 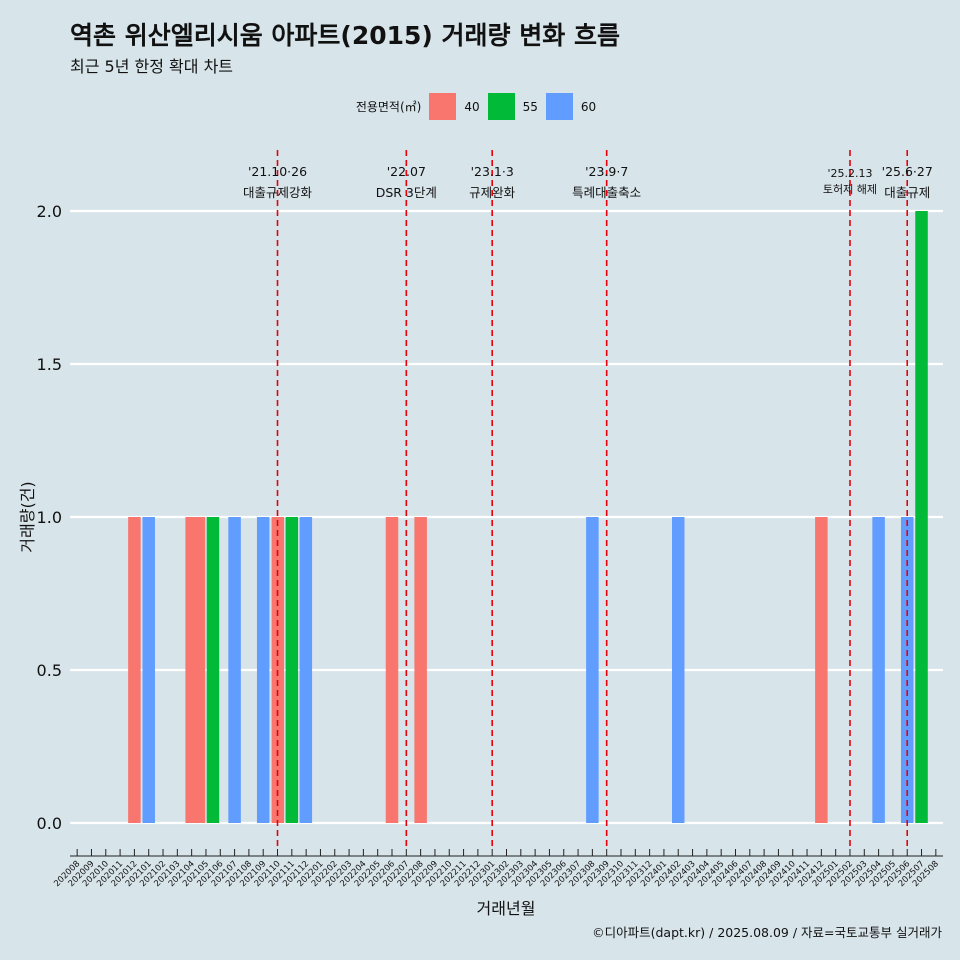 I want to click on event-date: '23.1·3, so click(x=492, y=171).